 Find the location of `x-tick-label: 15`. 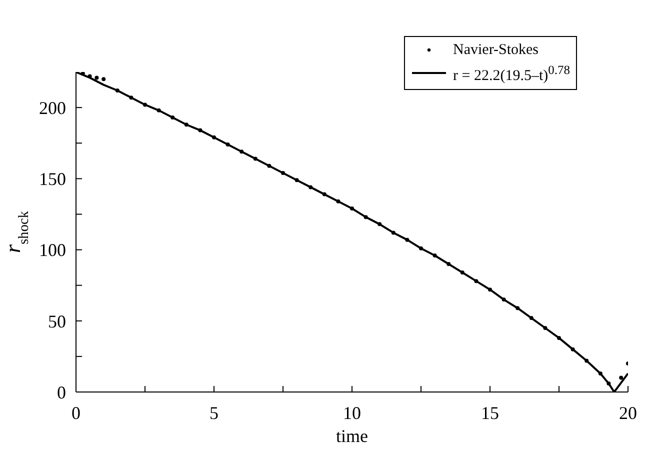

x-tick-label: 15 is located at coordinates (490, 412).